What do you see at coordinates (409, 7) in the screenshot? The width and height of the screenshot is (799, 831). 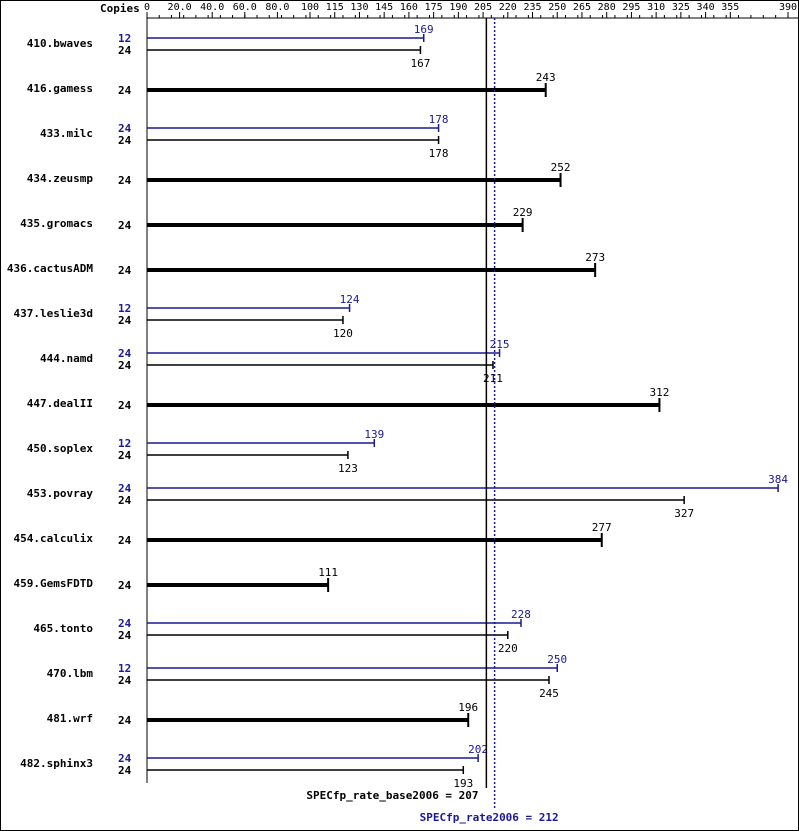 I see `axis-tick-label: 160` at bounding box center [409, 7].